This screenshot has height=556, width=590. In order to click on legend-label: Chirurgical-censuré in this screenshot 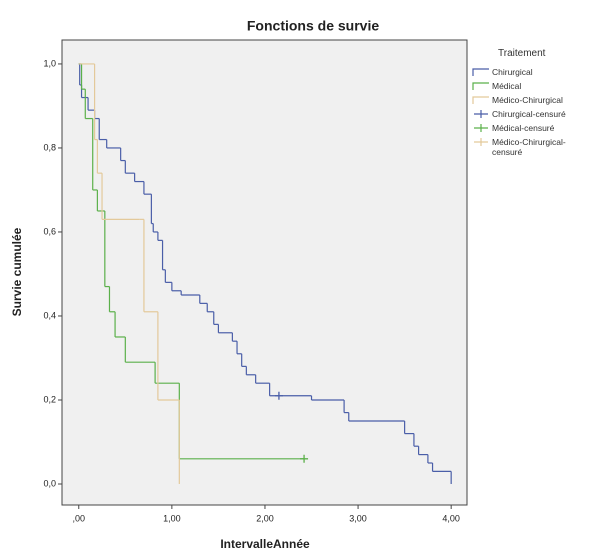, I will do `click(529, 114)`.